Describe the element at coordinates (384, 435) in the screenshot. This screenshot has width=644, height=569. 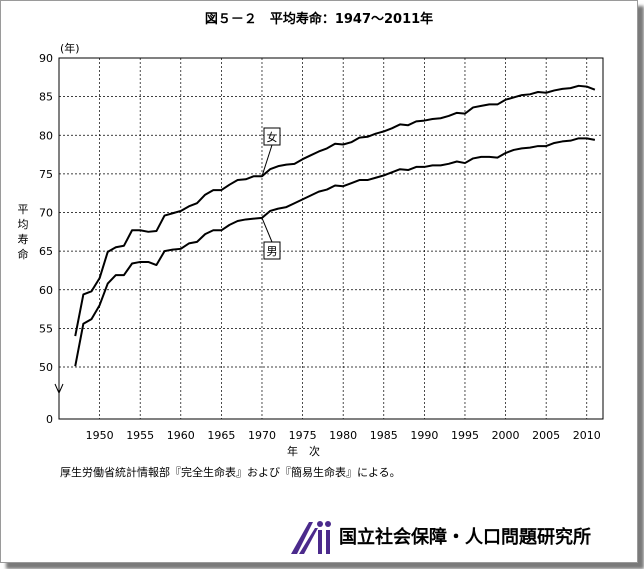
I see `x-tick-label: 1985` at that location.